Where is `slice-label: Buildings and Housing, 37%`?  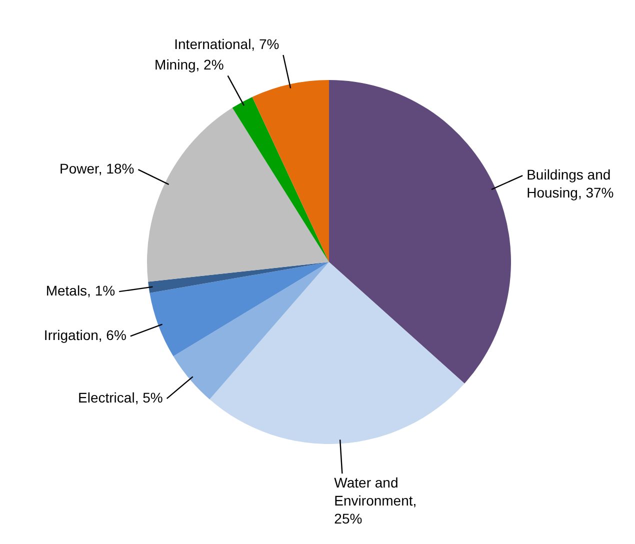
slice-label: Buildings and Housing, 37% is located at coordinates (570, 183).